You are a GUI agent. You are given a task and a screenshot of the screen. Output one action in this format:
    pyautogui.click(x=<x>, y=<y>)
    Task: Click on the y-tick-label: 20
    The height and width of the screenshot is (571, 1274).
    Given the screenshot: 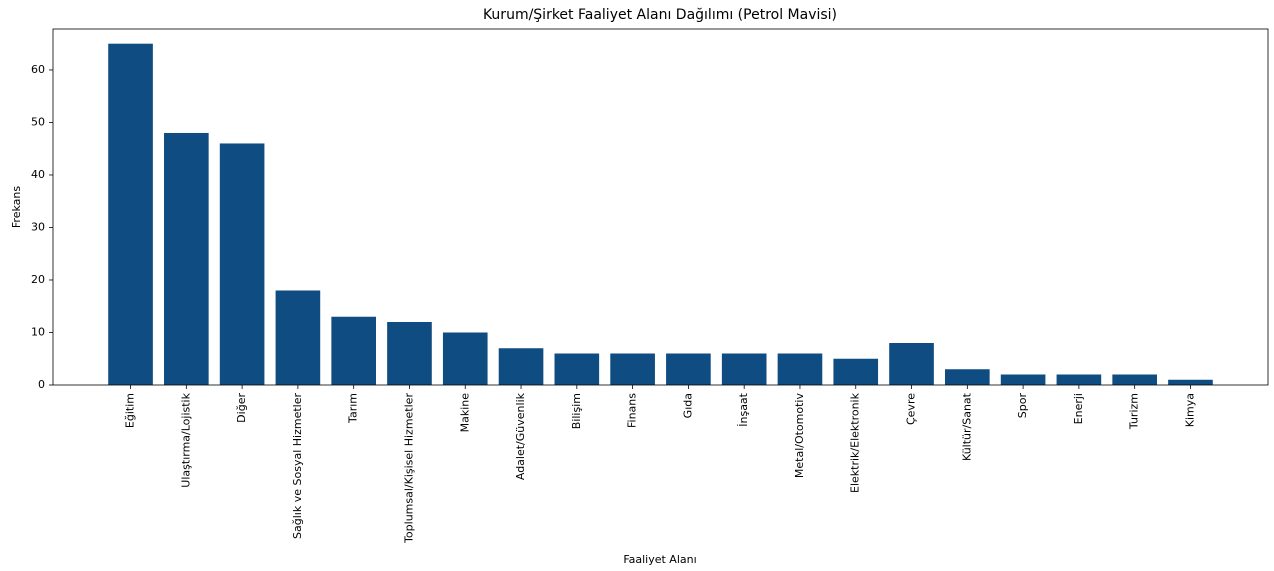 What is the action you would take?
    pyautogui.click(x=38, y=279)
    